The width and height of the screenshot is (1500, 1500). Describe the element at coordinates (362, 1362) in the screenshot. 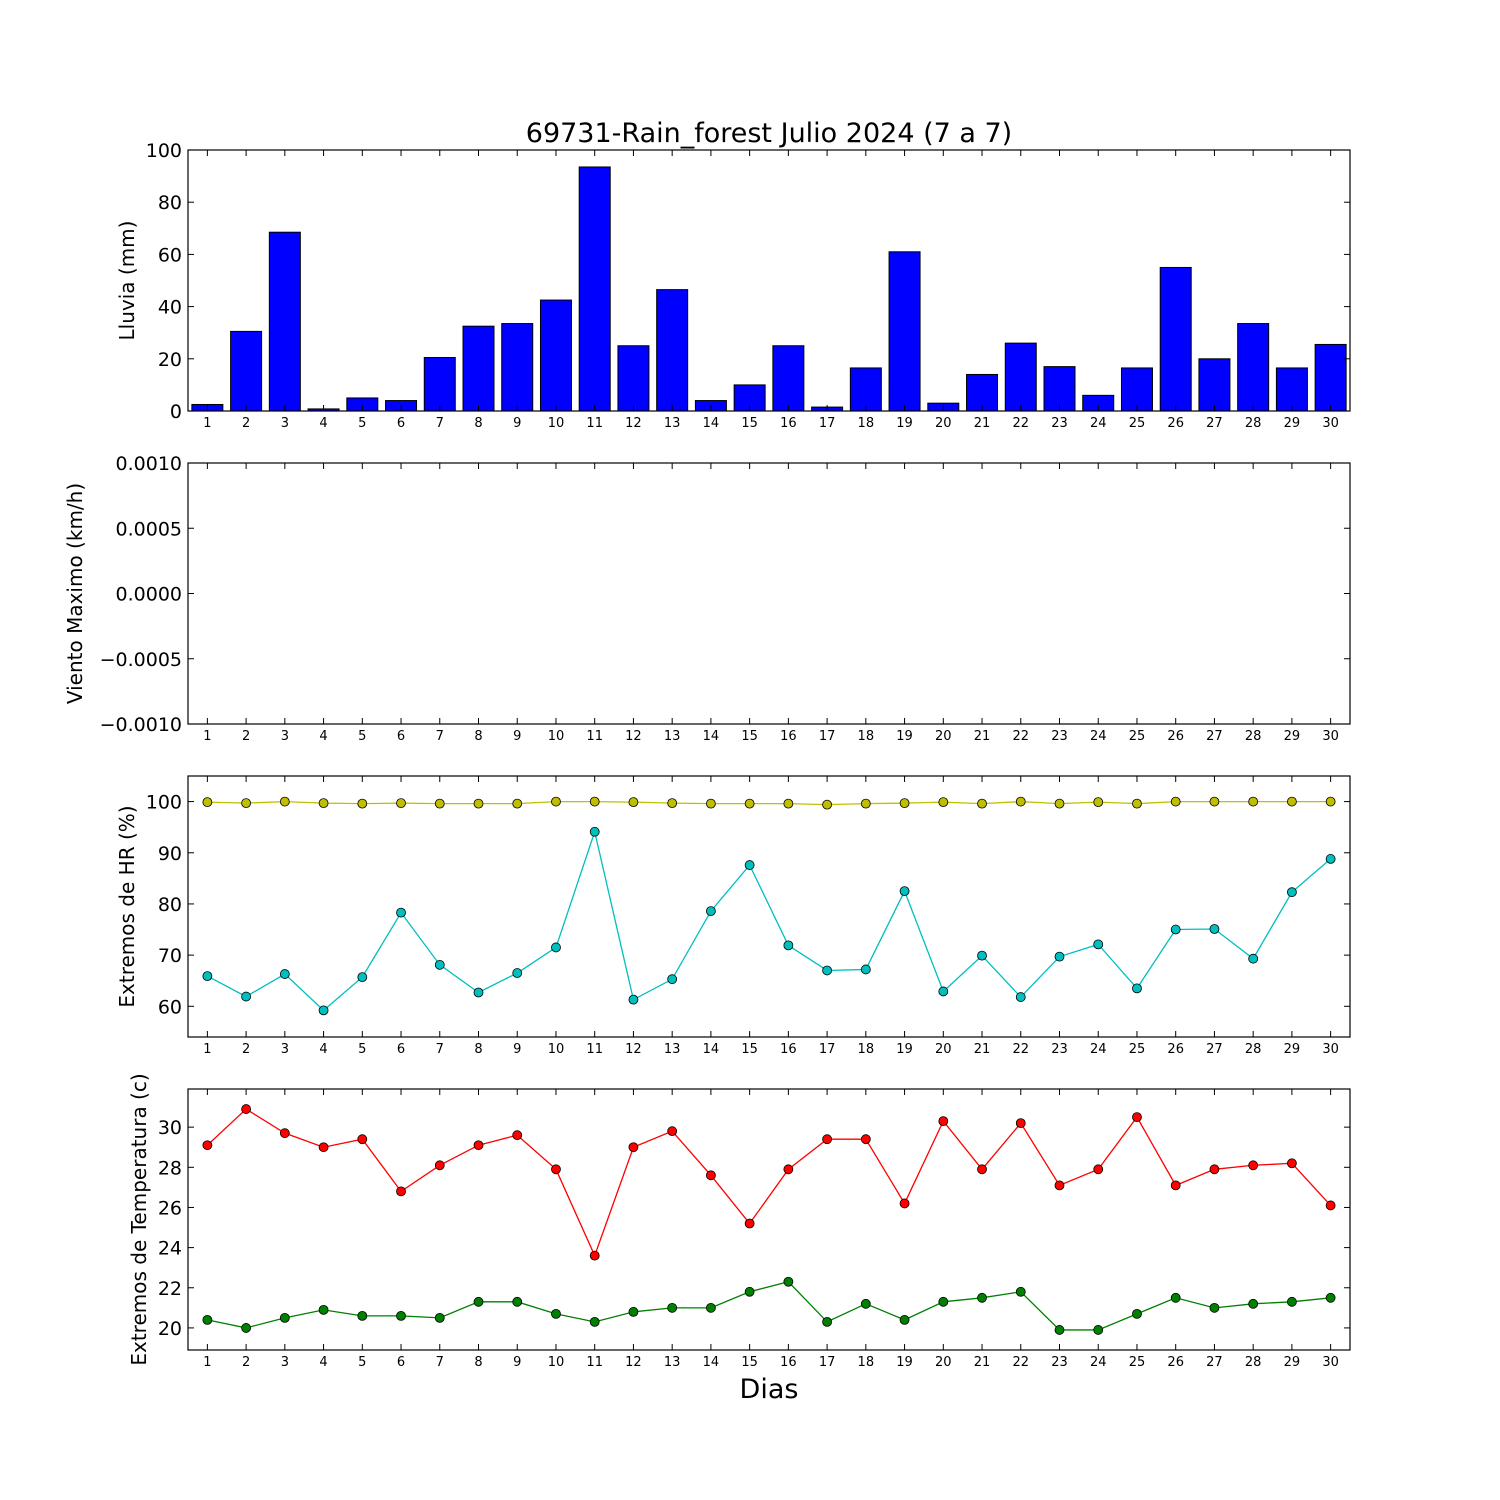

I see `x-tick-label: 5` at that location.